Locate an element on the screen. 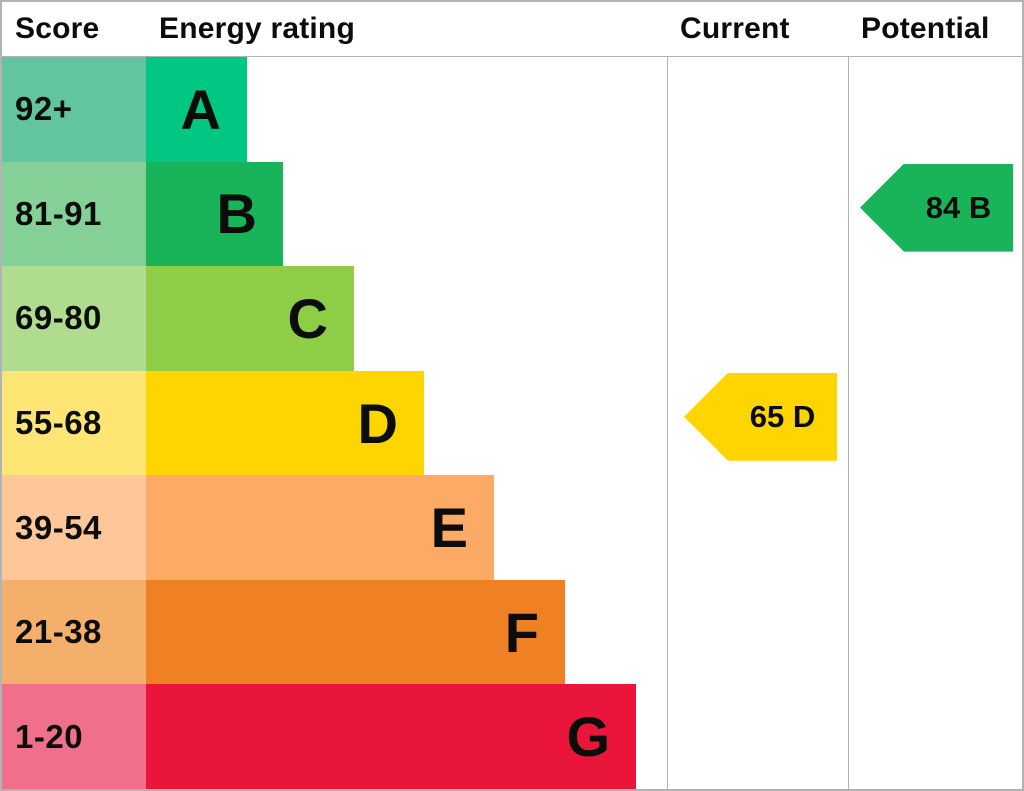 The width and height of the screenshot is (1024, 791). rating-letter: A is located at coordinates (200, 109).